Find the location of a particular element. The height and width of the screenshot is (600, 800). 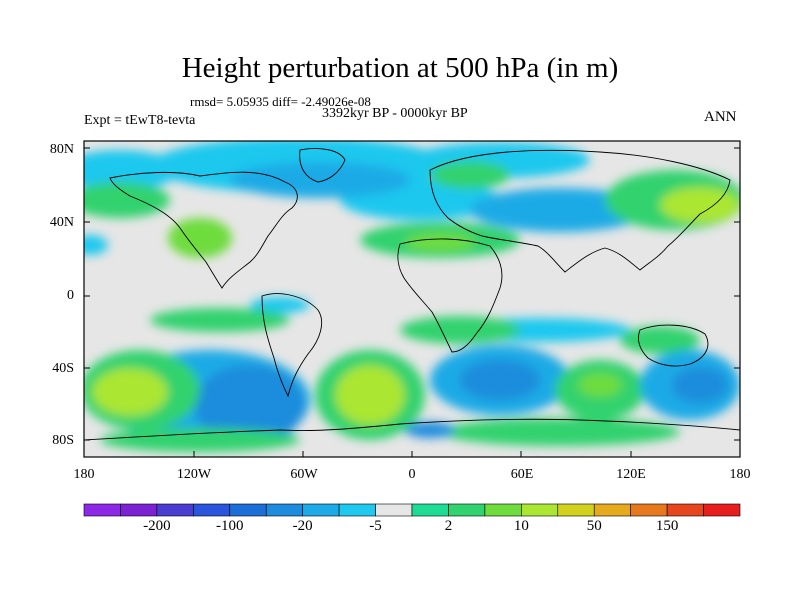

lat-label-40s: 40S is located at coordinates (63, 368).